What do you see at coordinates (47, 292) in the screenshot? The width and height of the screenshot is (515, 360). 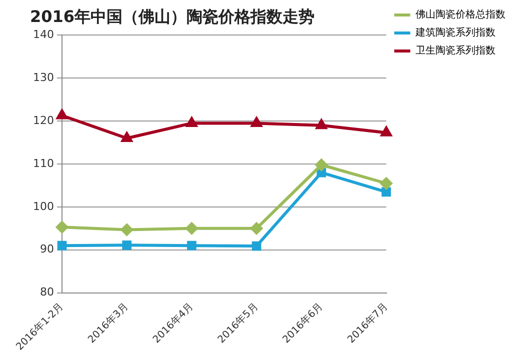 I see `y-tick-label: 80` at bounding box center [47, 292].